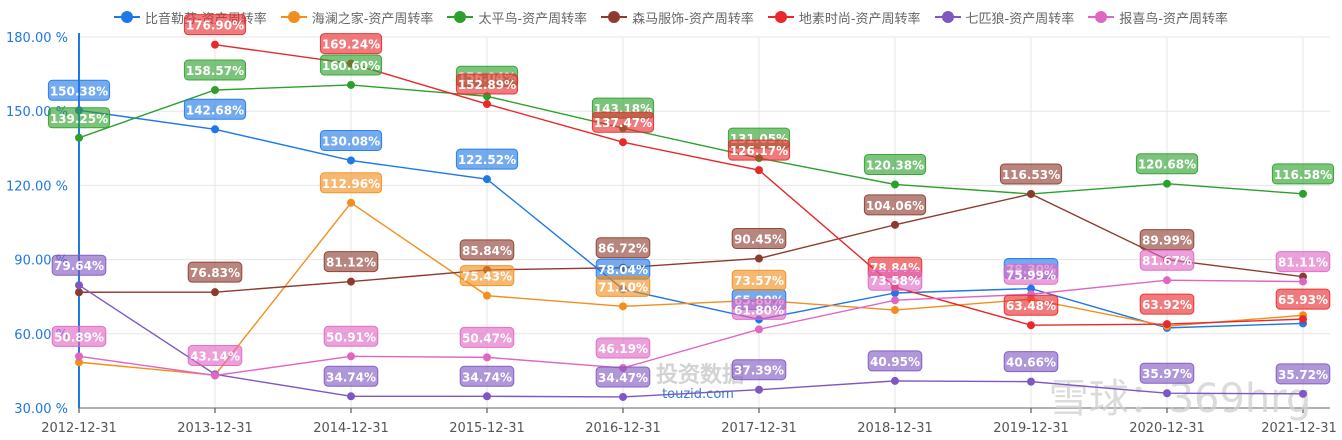 Image resolution: width=1342 pixels, height=440 pixels. What do you see at coordinates (623, 428) in the screenshot?
I see `x-tick-label: 2016-12-31` at bounding box center [623, 428].